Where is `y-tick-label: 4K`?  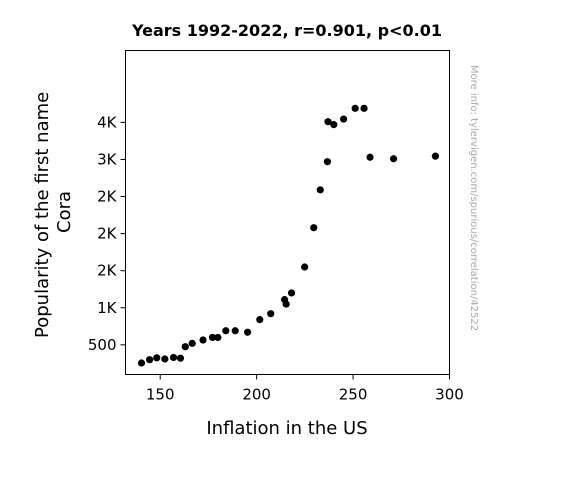 y-tick-label: 4K is located at coordinates (107, 122).